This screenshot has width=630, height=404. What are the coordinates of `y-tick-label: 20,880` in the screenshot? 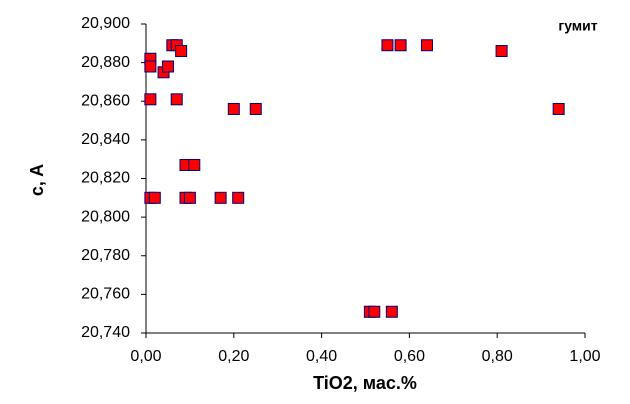 It's located at (105, 62).